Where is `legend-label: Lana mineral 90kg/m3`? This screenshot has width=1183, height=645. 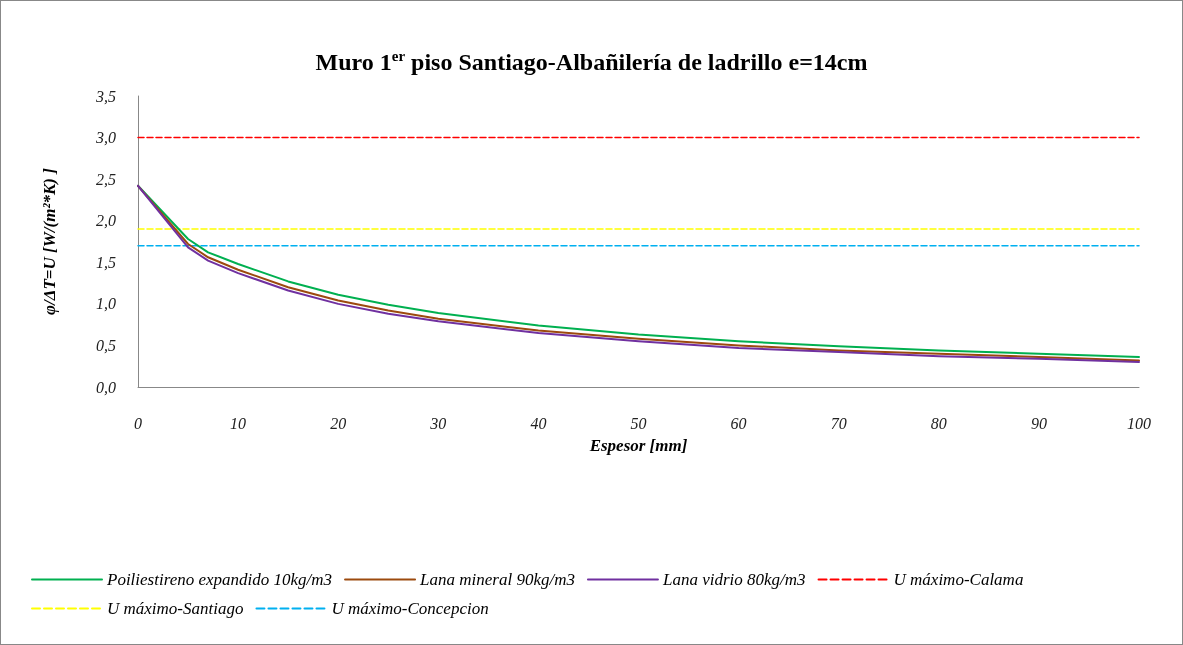 legend-label: Lana mineral 90kg/m3 is located at coordinates (497, 579).